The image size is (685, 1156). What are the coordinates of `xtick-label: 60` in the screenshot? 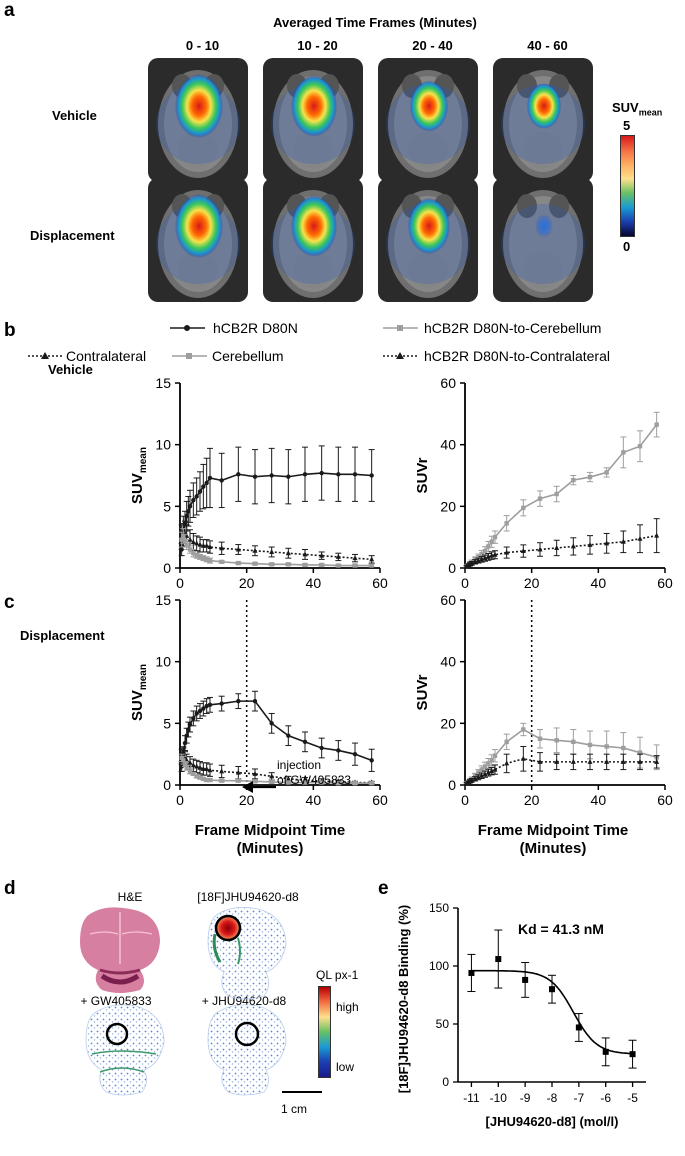 It's located at (665, 582).